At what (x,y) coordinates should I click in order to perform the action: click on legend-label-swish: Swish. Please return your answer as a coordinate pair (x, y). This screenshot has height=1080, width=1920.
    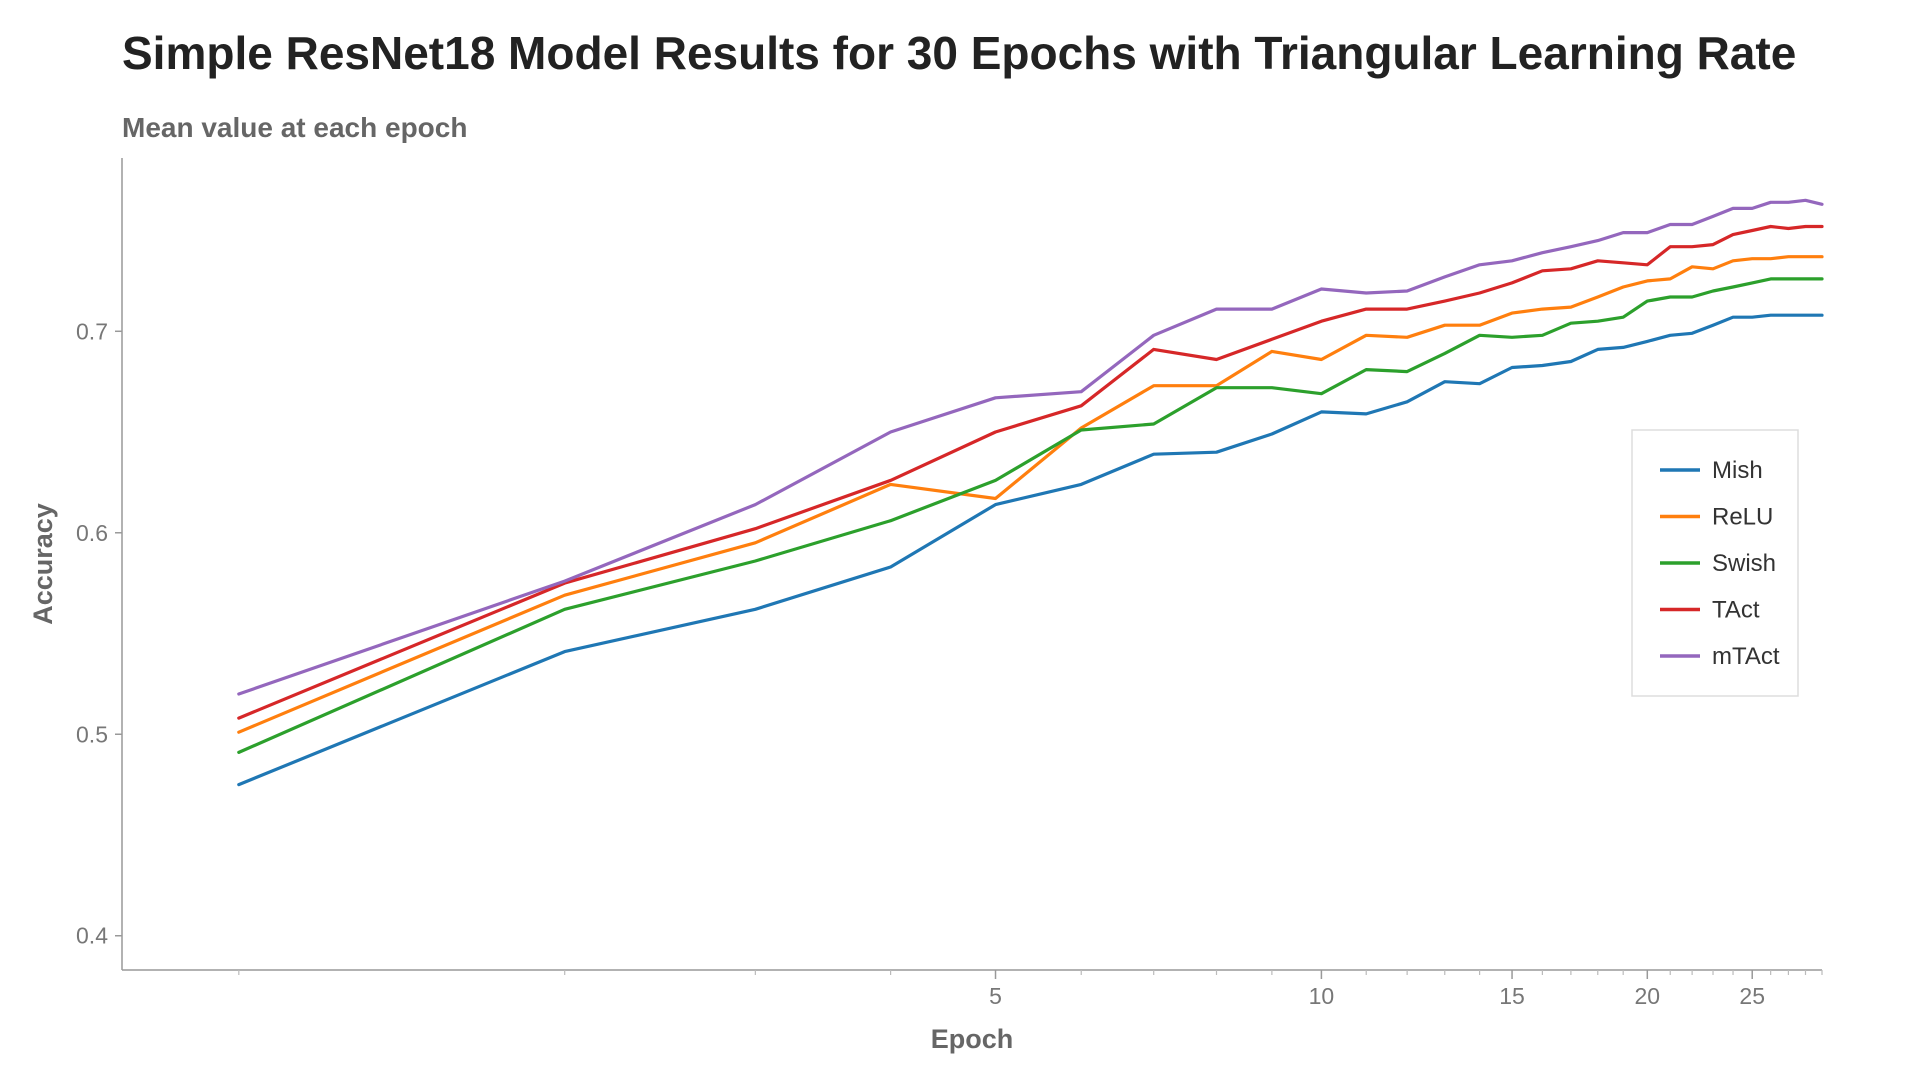
    Looking at the image, I should click on (1744, 563).